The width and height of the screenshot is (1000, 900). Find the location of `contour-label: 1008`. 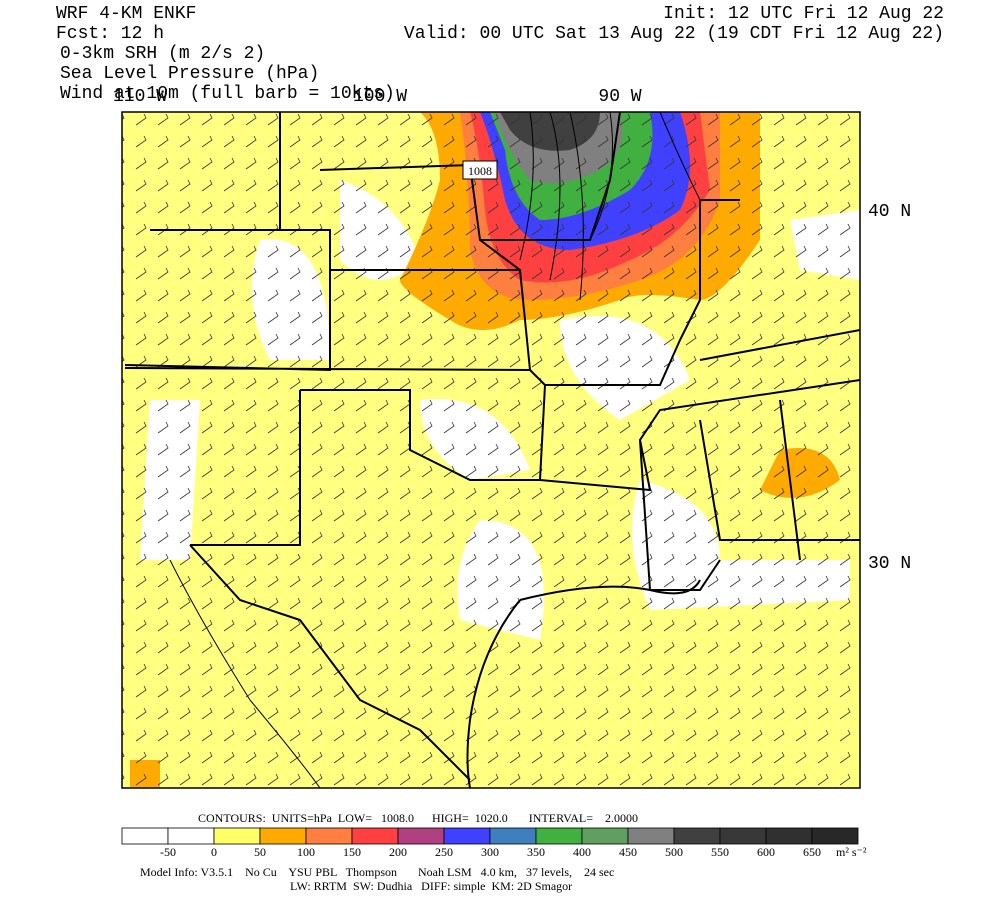

contour-label: 1008 is located at coordinates (480, 171).